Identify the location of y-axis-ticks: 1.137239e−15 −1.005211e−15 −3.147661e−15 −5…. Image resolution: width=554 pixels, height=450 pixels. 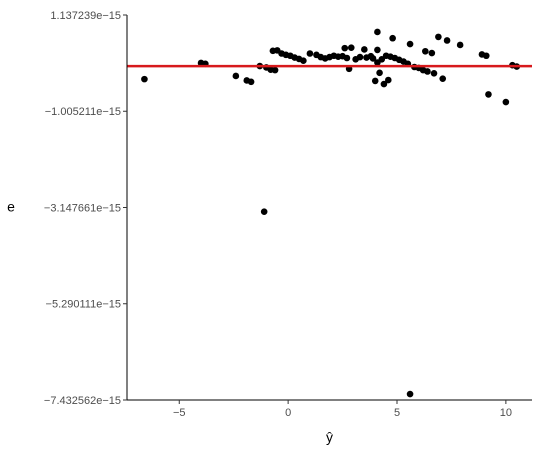
(85, 208).